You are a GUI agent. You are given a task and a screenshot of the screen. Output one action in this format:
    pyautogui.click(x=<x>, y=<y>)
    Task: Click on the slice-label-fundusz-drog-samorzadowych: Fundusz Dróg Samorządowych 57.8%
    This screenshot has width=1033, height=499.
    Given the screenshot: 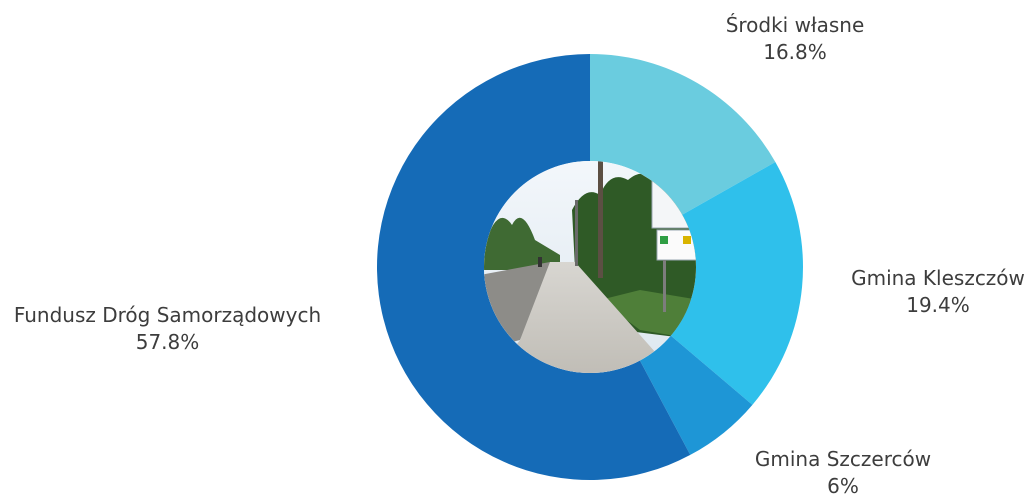 What is the action you would take?
    pyautogui.click(x=167, y=329)
    